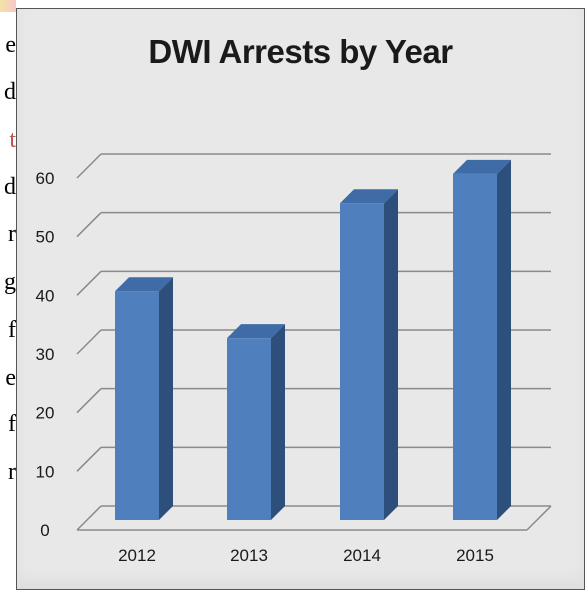 This screenshot has width=587, height=592. I want to click on x-axis-ticks: 2012 2013 2014 2015, so click(306, 555).